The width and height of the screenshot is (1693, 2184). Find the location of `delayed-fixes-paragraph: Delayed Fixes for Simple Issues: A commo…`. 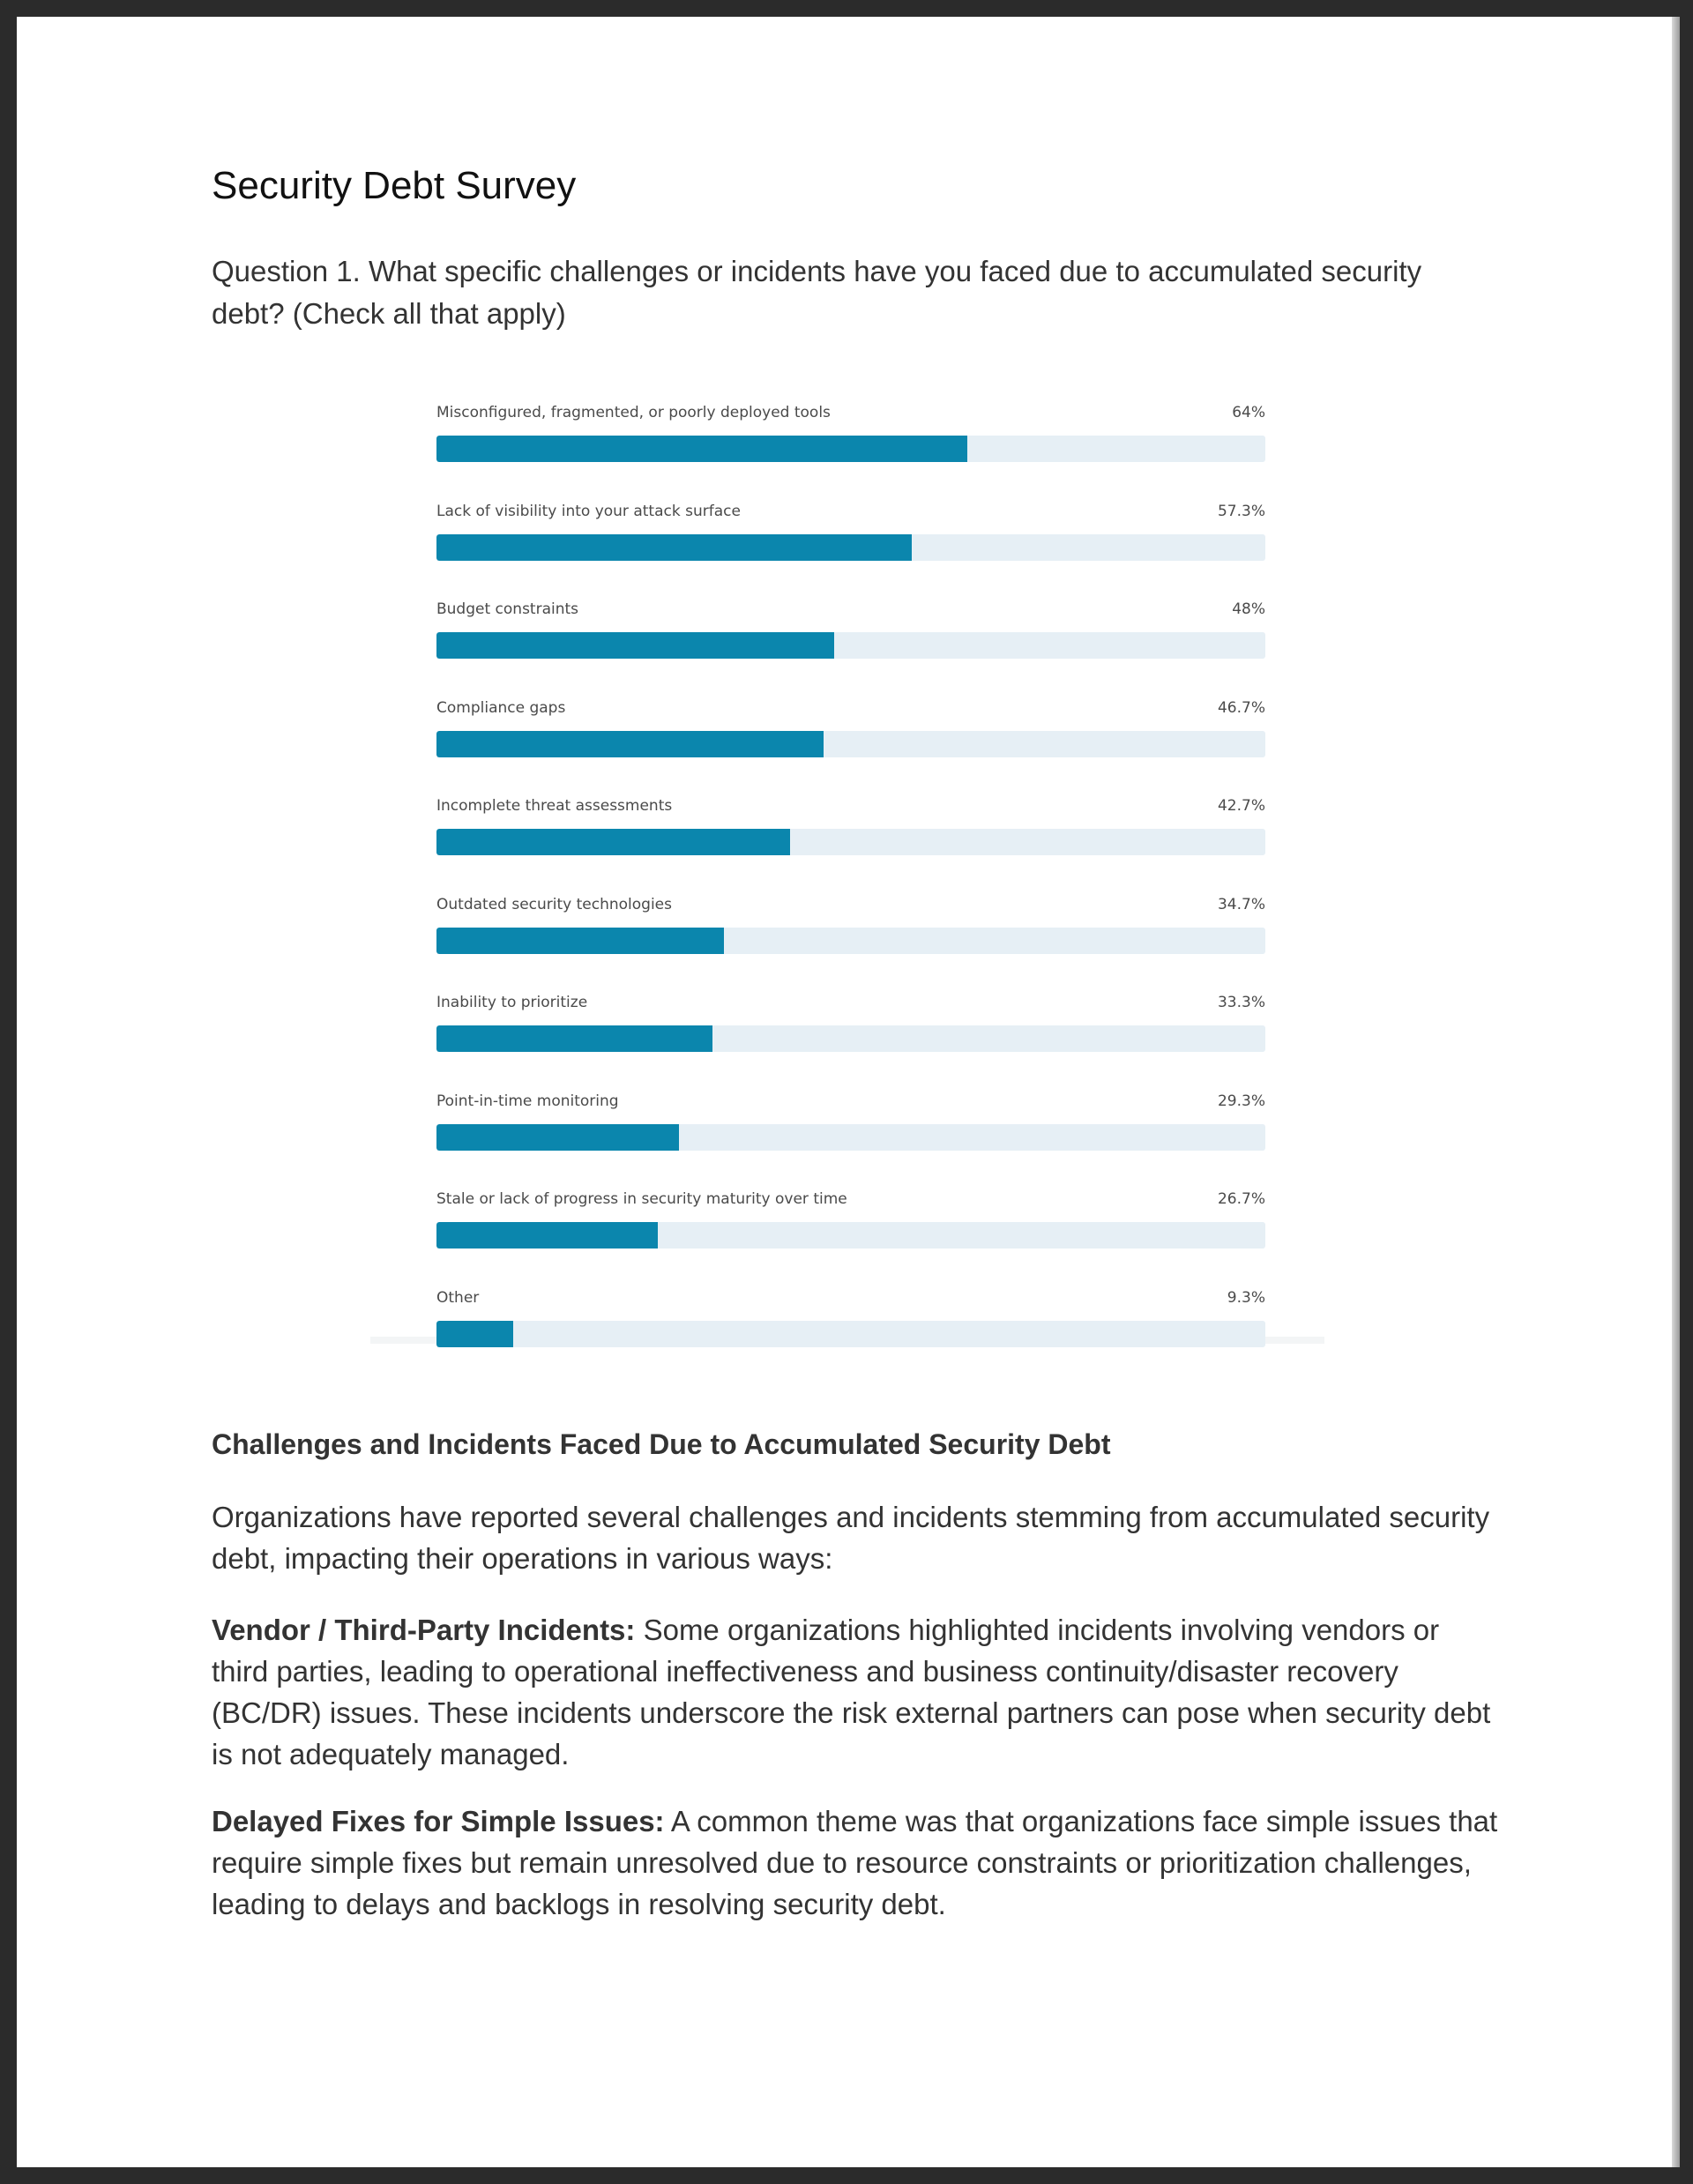

delayed-fixes-paragraph: Delayed Fixes for Simple Issues: A commo… is located at coordinates (855, 1862).